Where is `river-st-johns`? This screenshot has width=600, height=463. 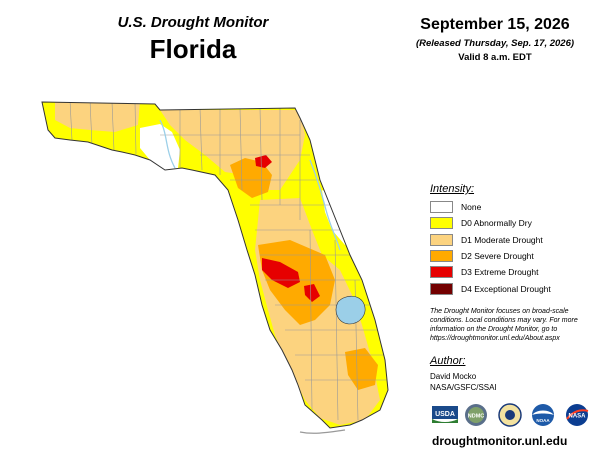
river-st-johns is located at coordinates (325, 205).